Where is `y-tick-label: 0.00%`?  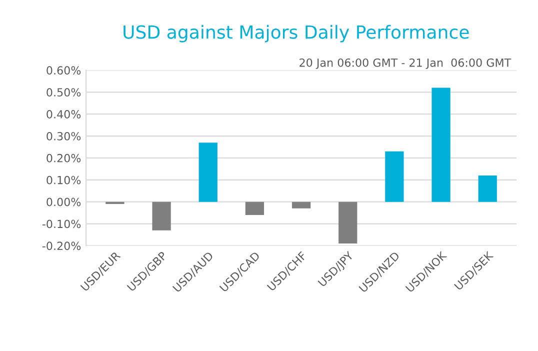 y-tick-label: 0.00% is located at coordinates (63, 202).